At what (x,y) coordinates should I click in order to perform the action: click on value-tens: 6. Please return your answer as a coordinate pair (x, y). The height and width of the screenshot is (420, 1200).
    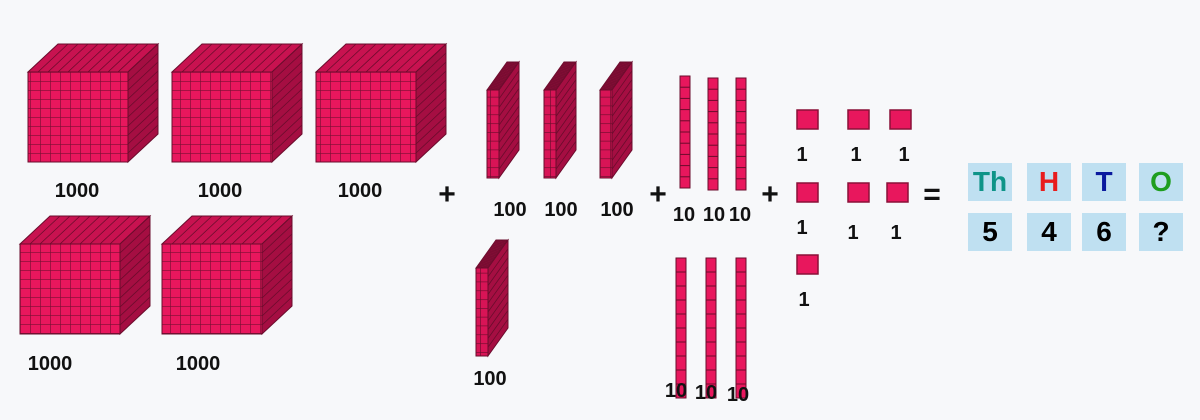
    Looking at the image, I should click on (1104, 232).